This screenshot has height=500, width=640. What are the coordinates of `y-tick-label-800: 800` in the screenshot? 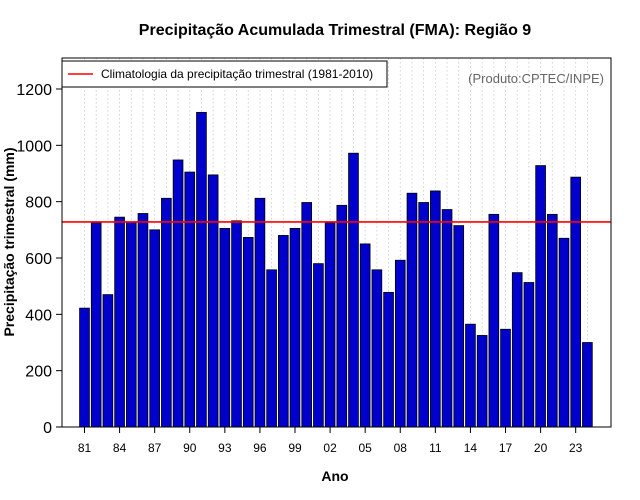 It's located at (38, 203).